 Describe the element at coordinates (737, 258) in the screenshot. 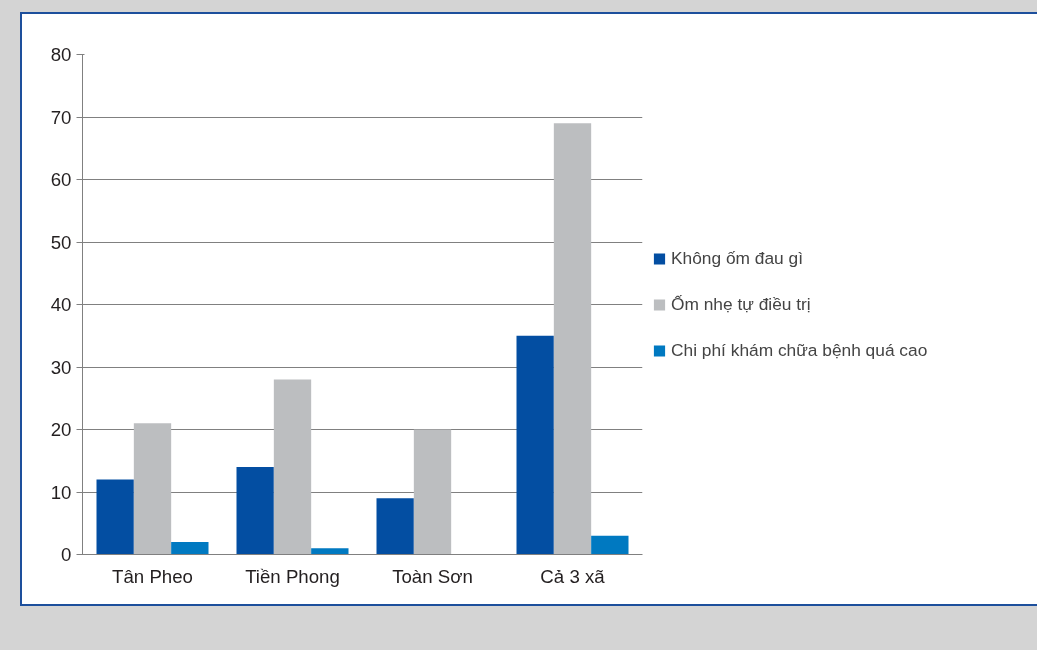

I see `legend-label: Không ốm đau gì` at that location.